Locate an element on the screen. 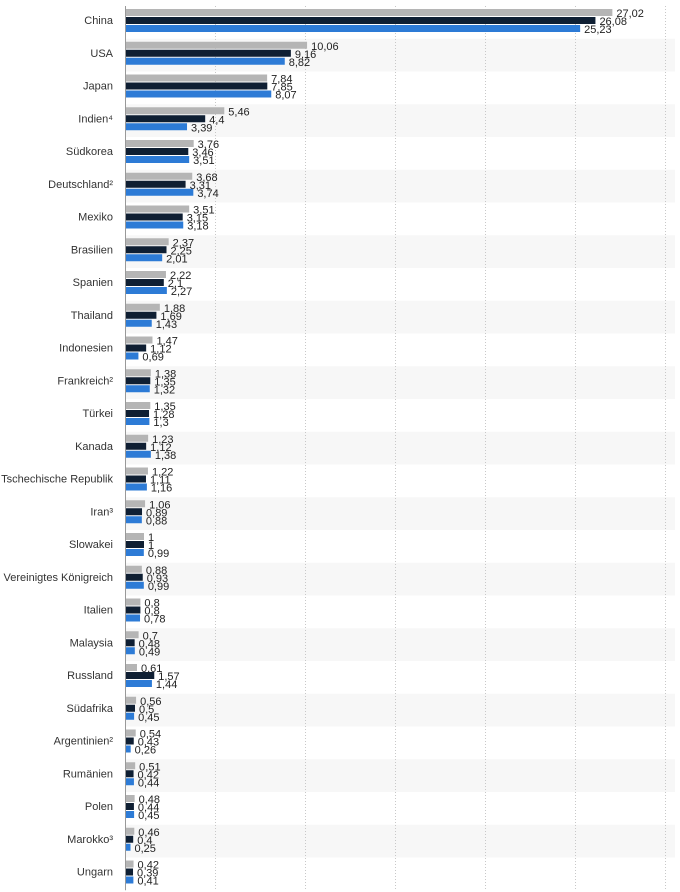 Image resolution: width=680 pixels, height=892 pixels. value-label: 0,89 is located at coordinates (156, 513).